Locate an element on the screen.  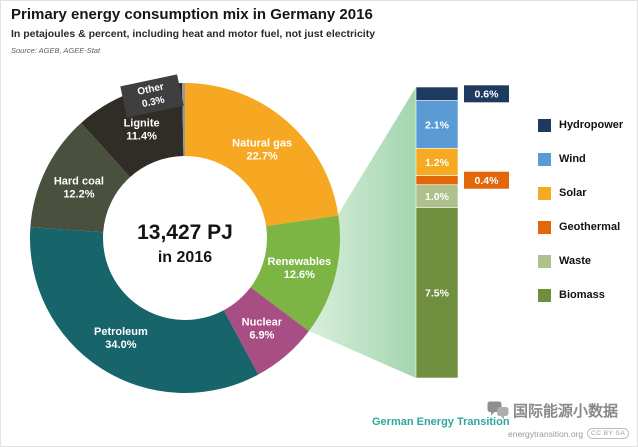
legend-label: Waste is located at coordinates (575, 261).